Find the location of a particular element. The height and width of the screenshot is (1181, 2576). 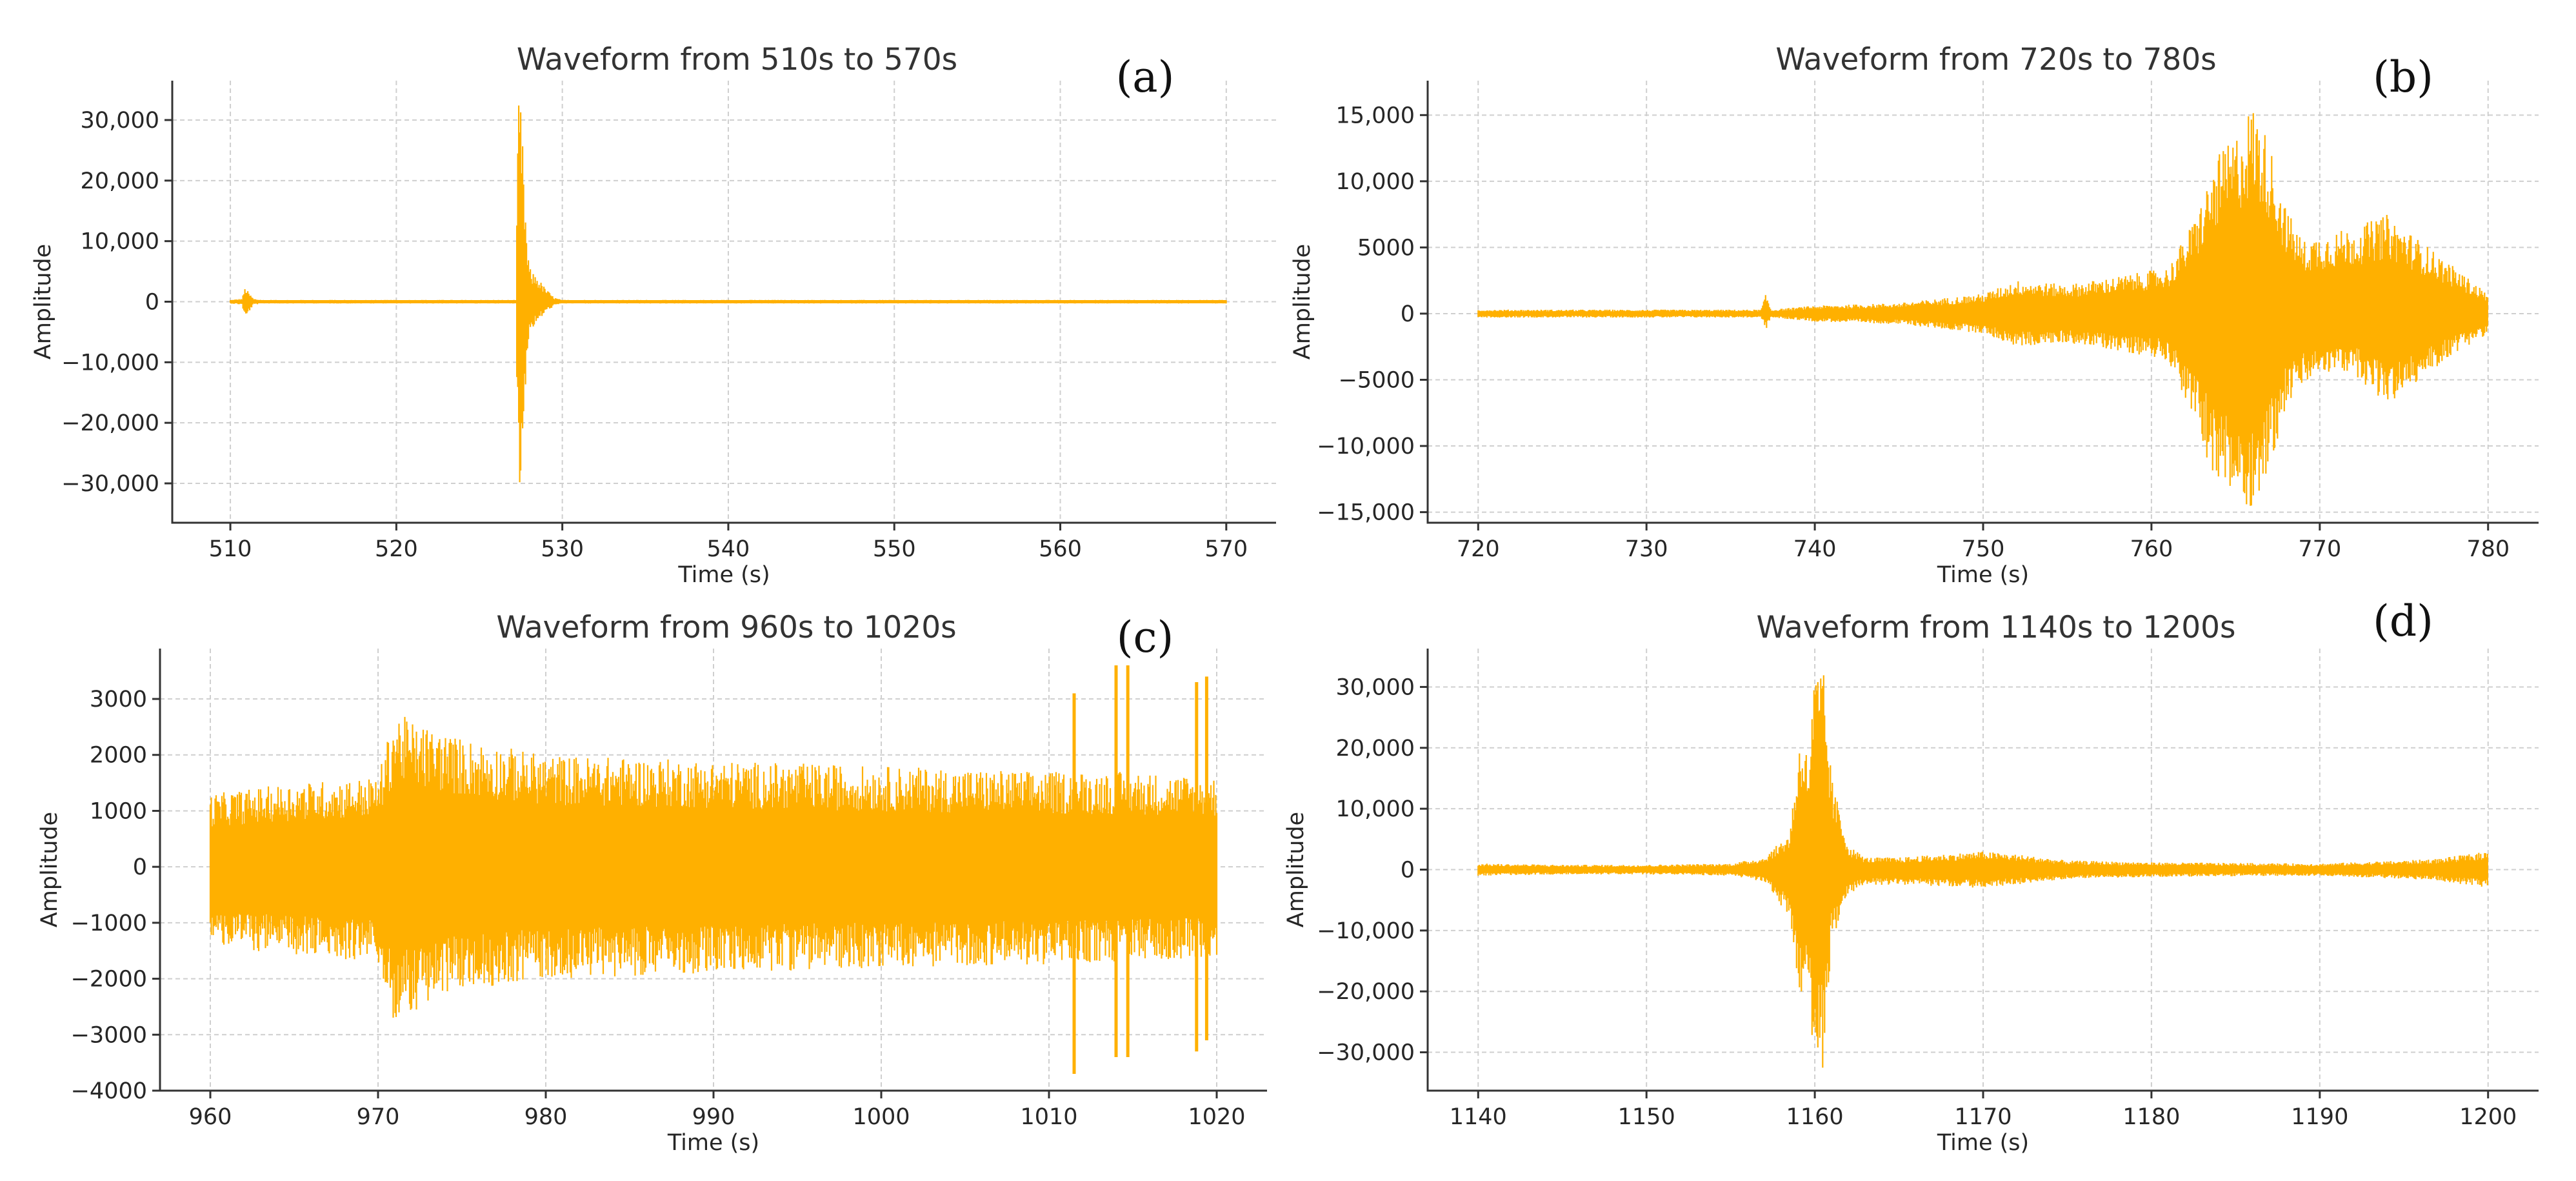

x-tick-label: 990 is located at coordinates (713, 1117).